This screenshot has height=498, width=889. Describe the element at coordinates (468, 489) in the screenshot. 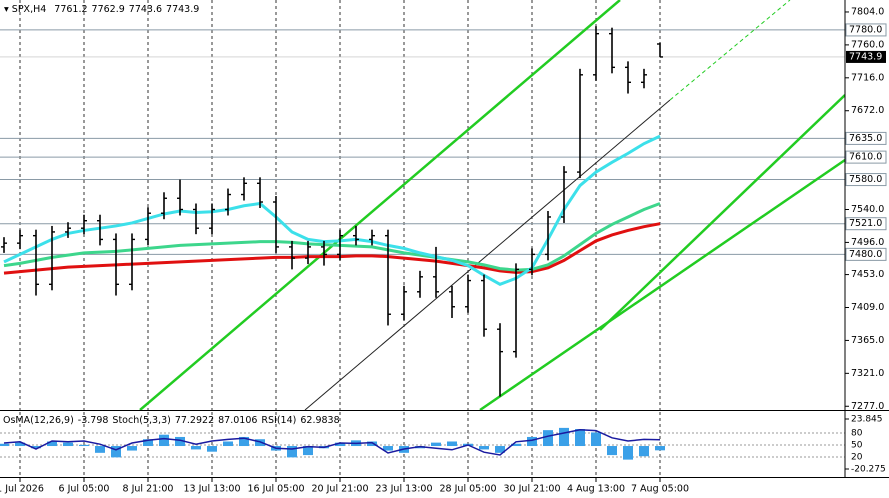

I see `x-tick-label: 28 Jul 05:00` at that location.